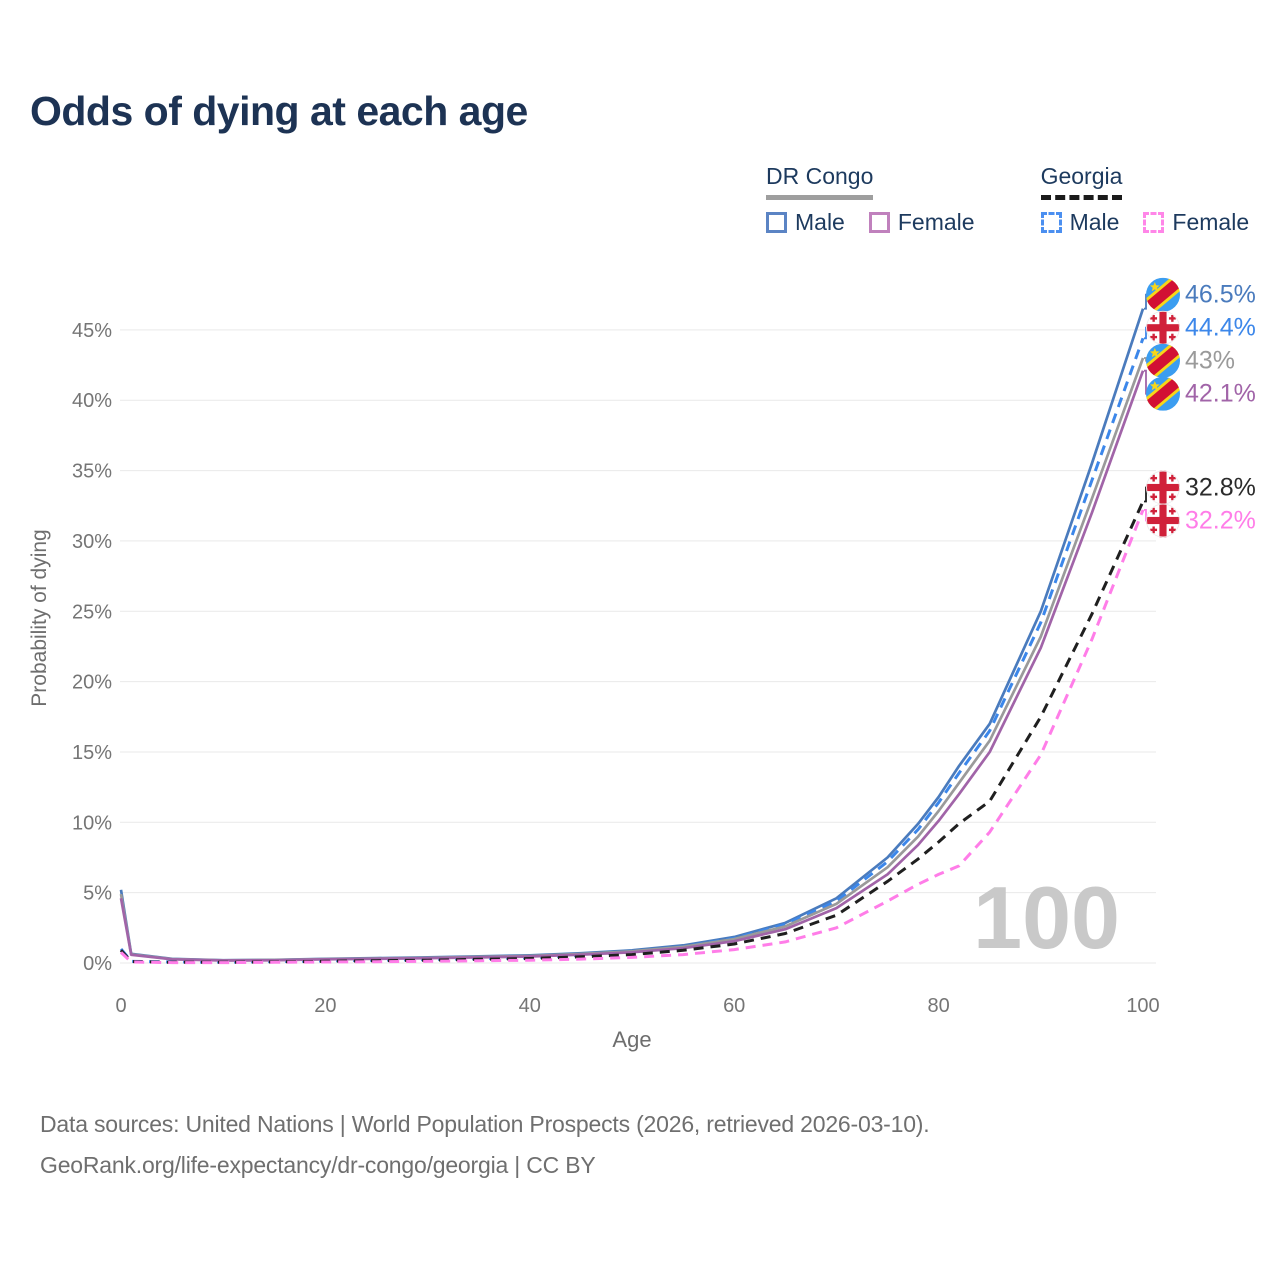  I want to click on y-tick-label: 35%, so click(92, 472).